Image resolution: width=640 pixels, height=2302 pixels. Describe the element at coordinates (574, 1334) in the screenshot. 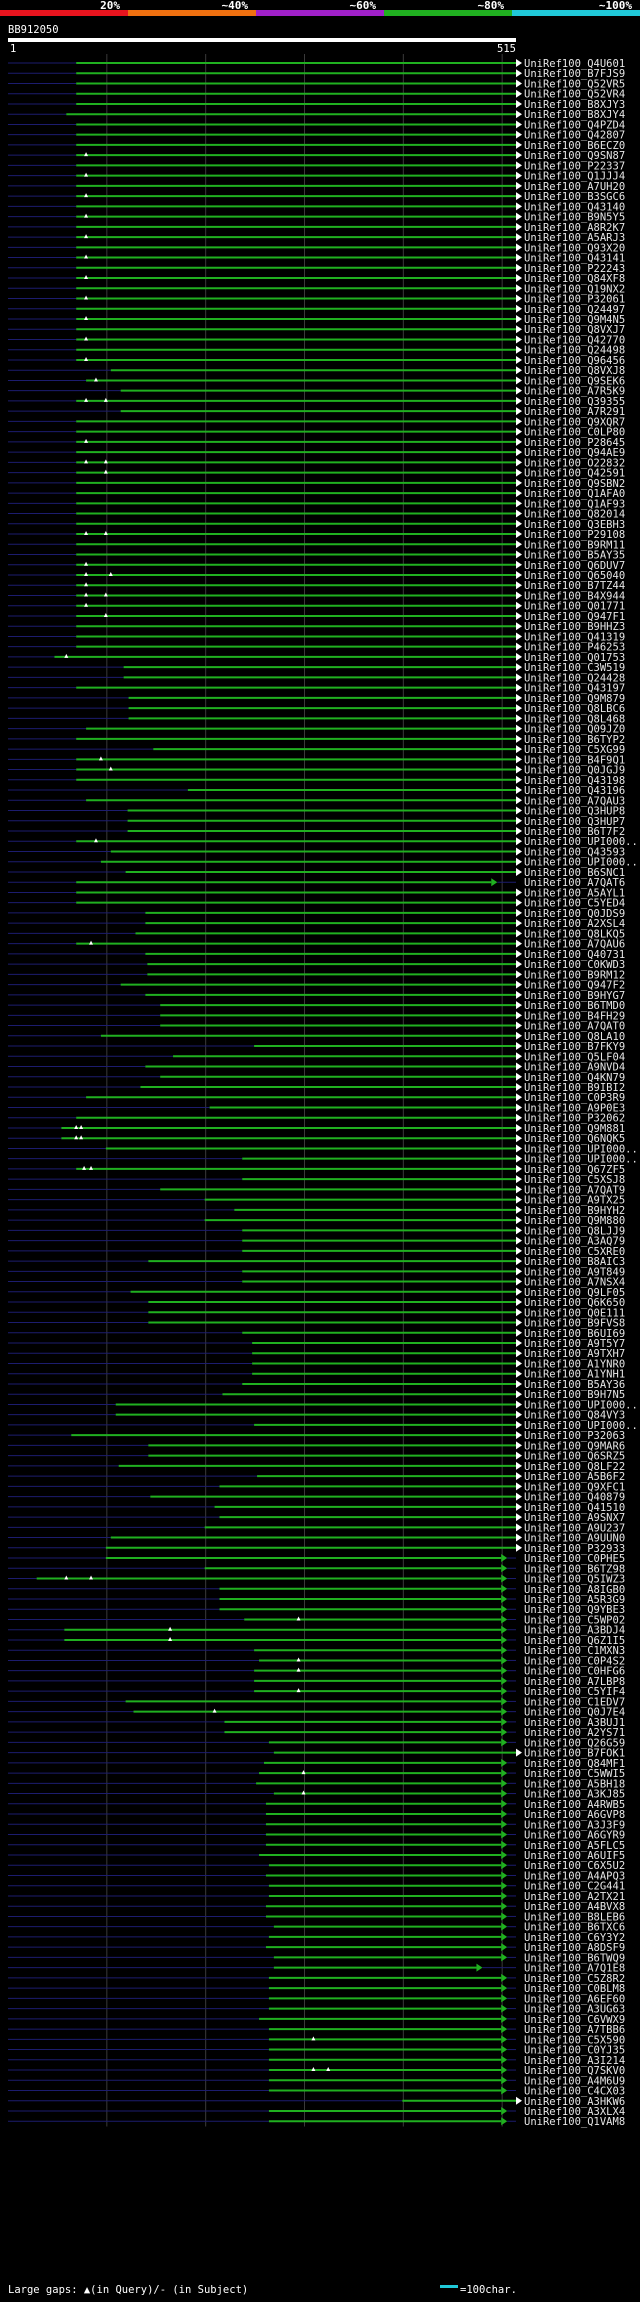

I see `hit-label: UniRef100_B6UI69` at that location.